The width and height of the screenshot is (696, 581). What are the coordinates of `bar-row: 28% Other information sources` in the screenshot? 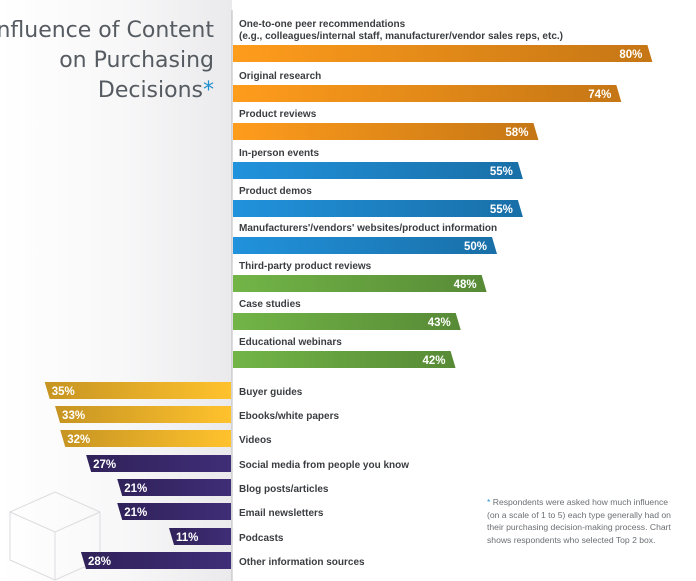 It's located at (222, 560).